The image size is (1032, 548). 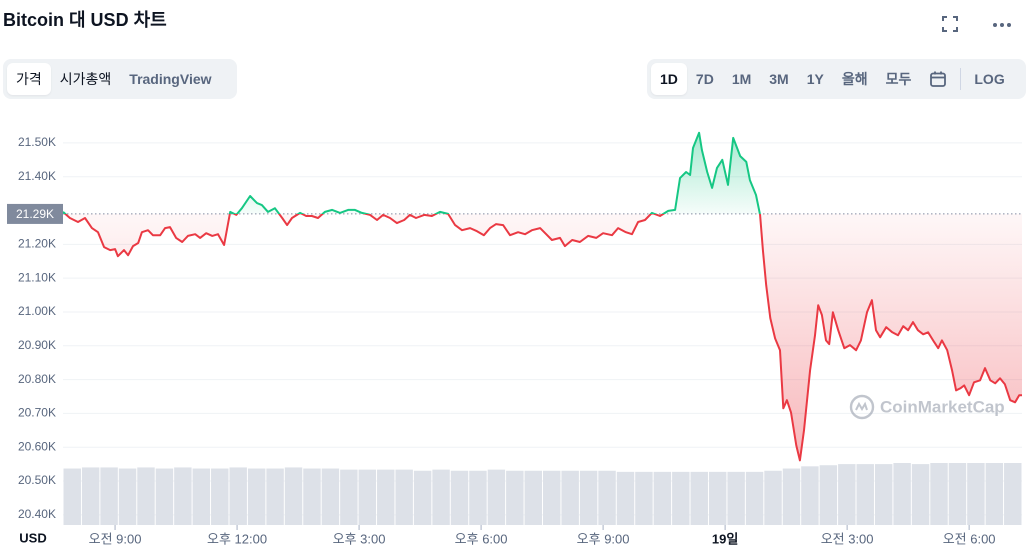 I want to click on range-button: 모두, so click(x=898, y=79).